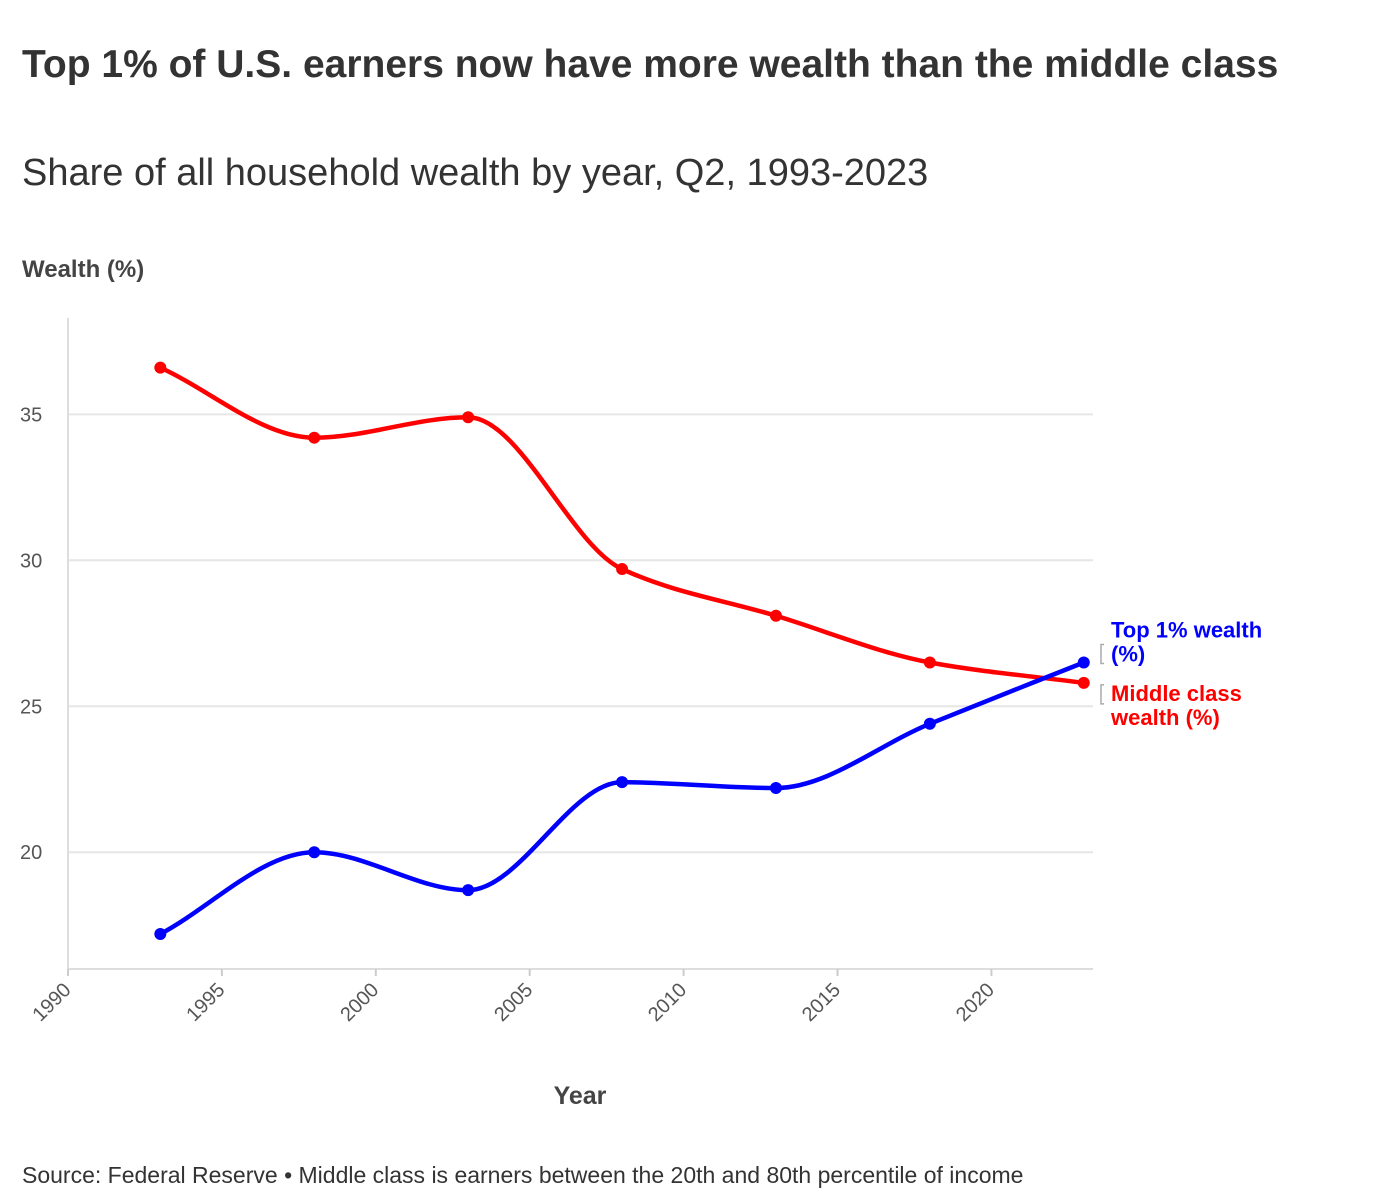 This screenshot has height=1204, width=1374. What do you see at coordinates (1181, 673) in the screenshot?
I see `series-labels: Top 1% wealth (%) Middle class wealth (%)` at bounding box center [1181, 673].